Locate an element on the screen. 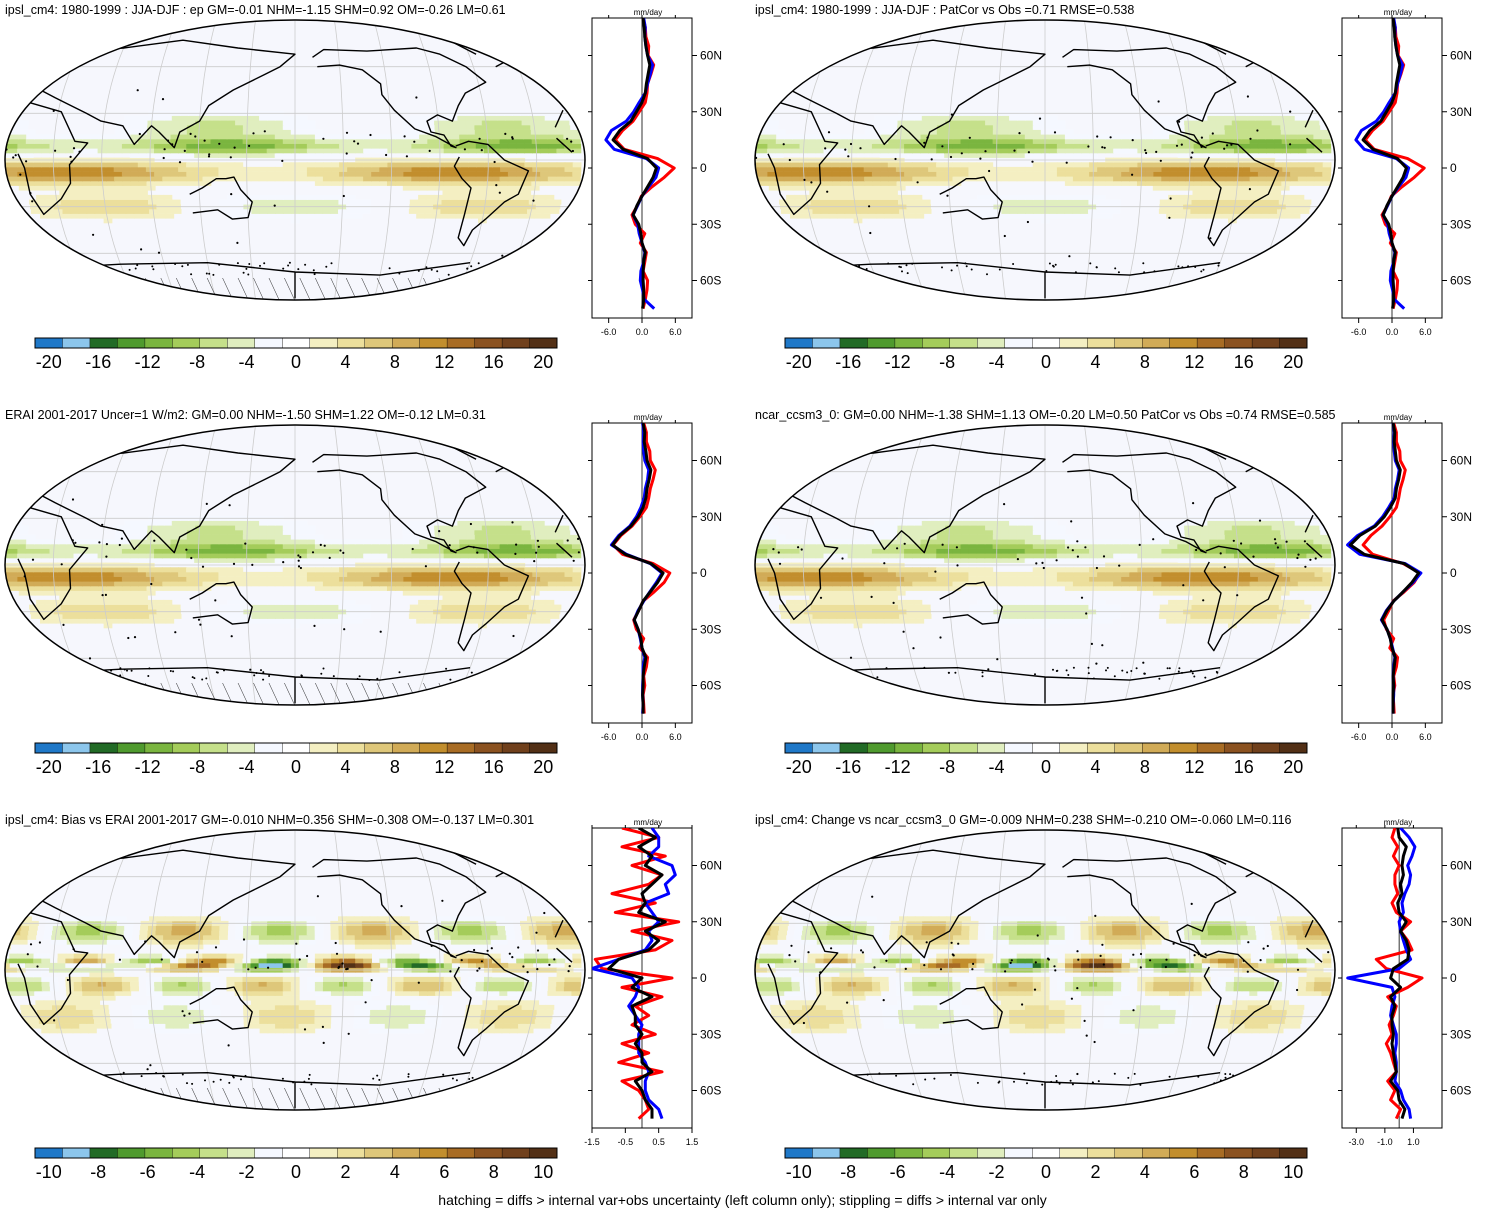 The width and height of the screenshot is (1485, 1215). x-tick-label: 6.0 is located at coordinates (675, 332).